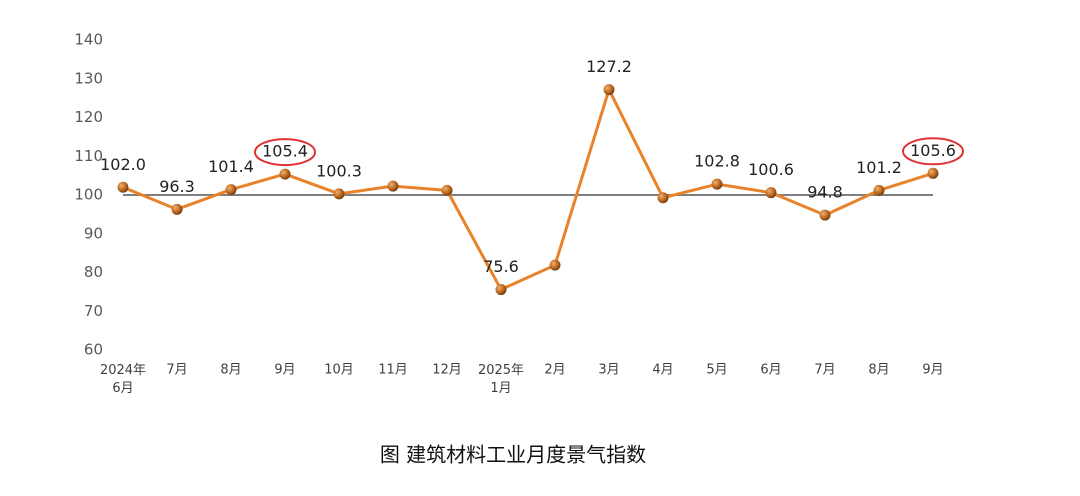 This screenshot has height=496, width=1080. I want to click on x-tick-label: 11月, so click(393, 370).